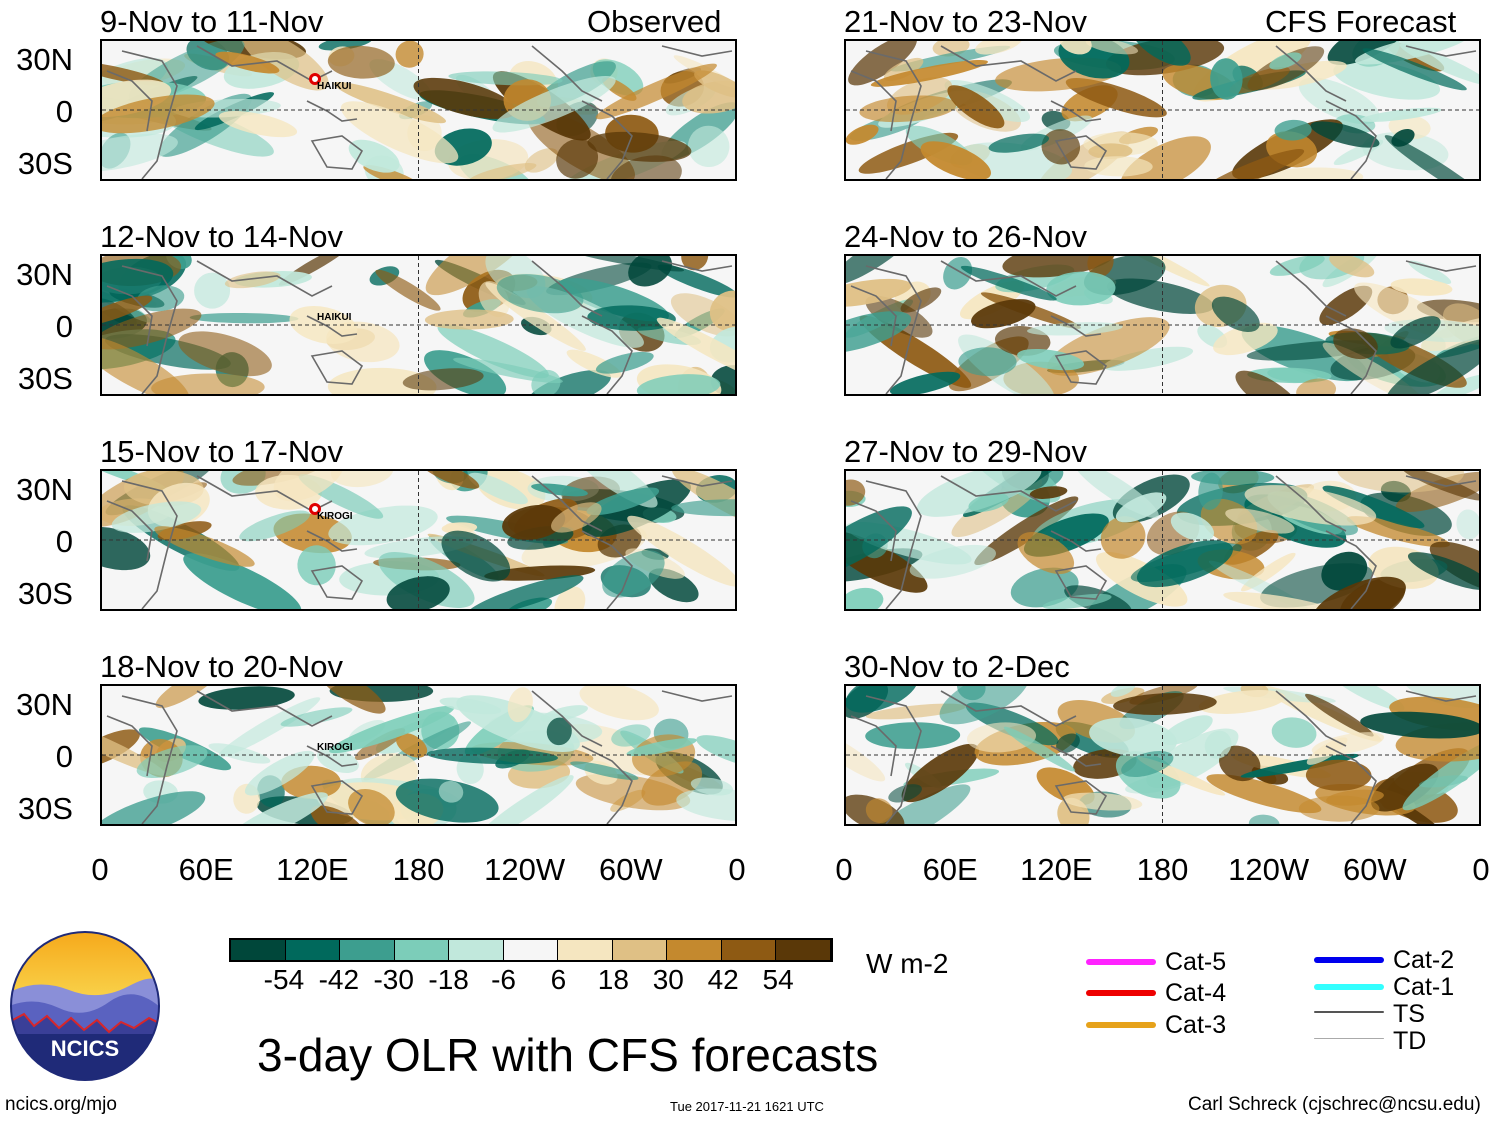 This screenshot has width=1510, height=1121. I want to click on legend-line-ts, so click(1349, 1012).